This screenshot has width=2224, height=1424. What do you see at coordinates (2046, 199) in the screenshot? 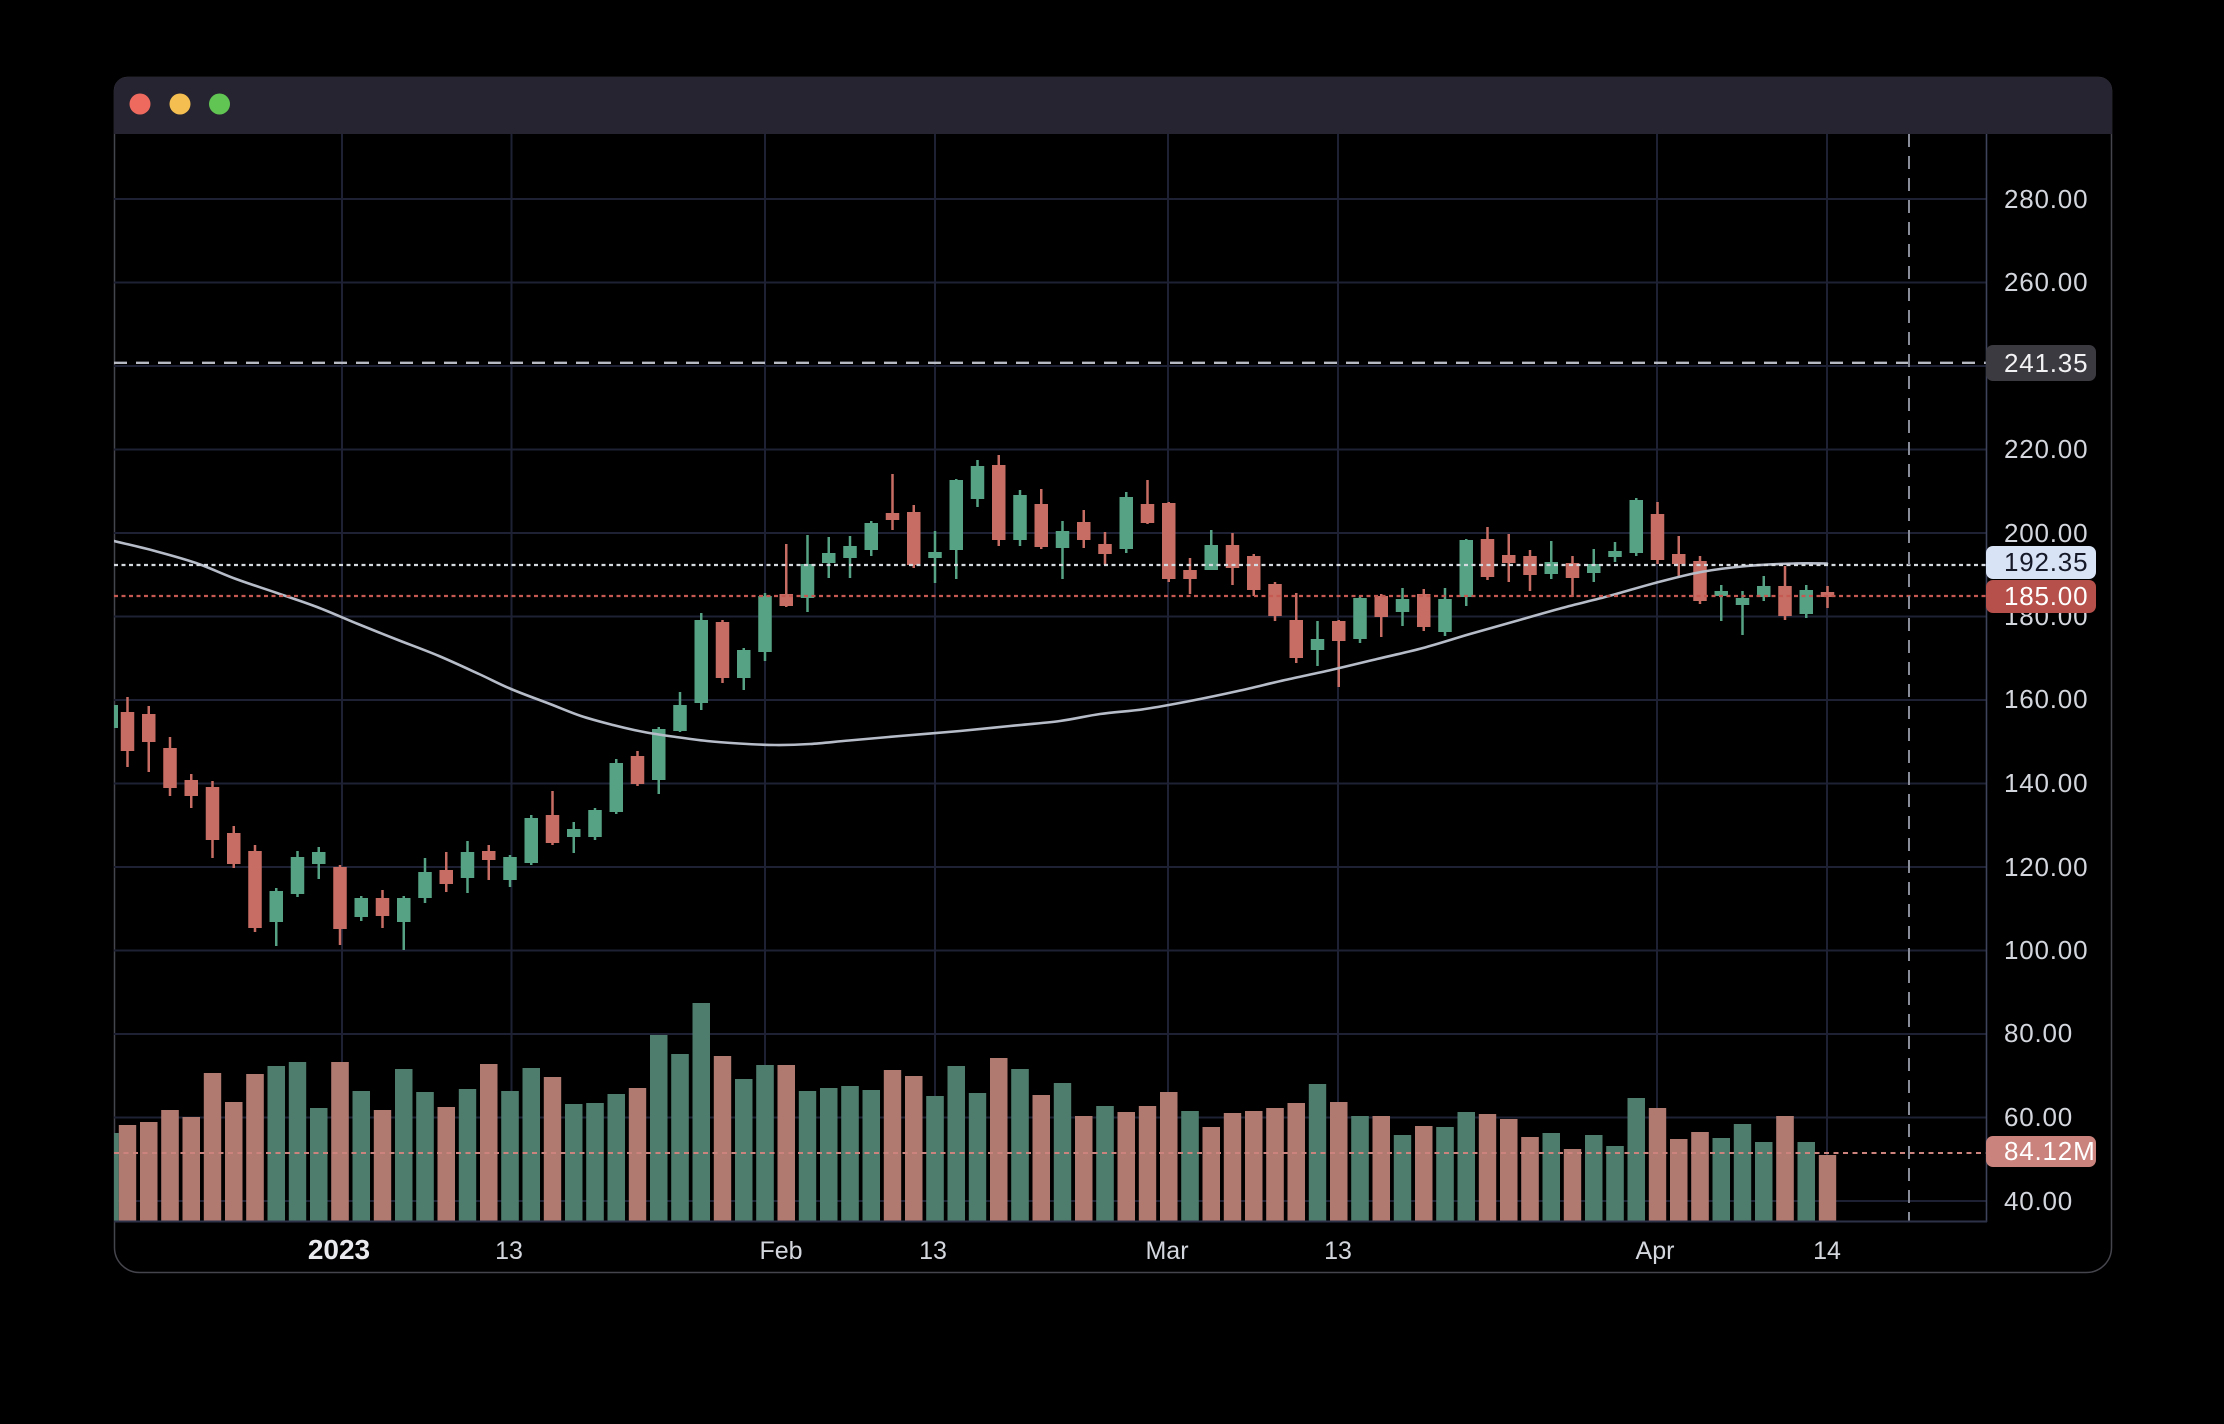
I see `svg-text: 280.00` at bounding box center [2046, 199].